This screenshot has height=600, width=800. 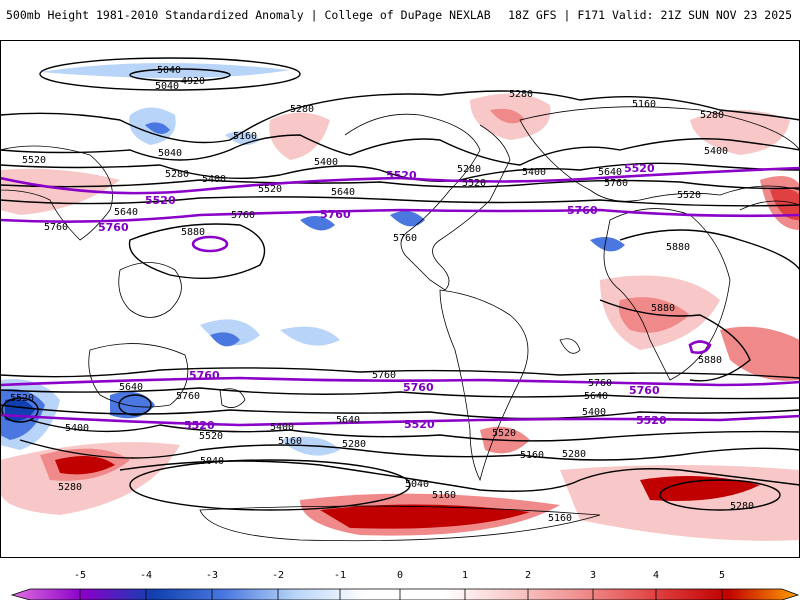 I want to click on contour-label-5280-g: 5280, so click(x=574, y=454).